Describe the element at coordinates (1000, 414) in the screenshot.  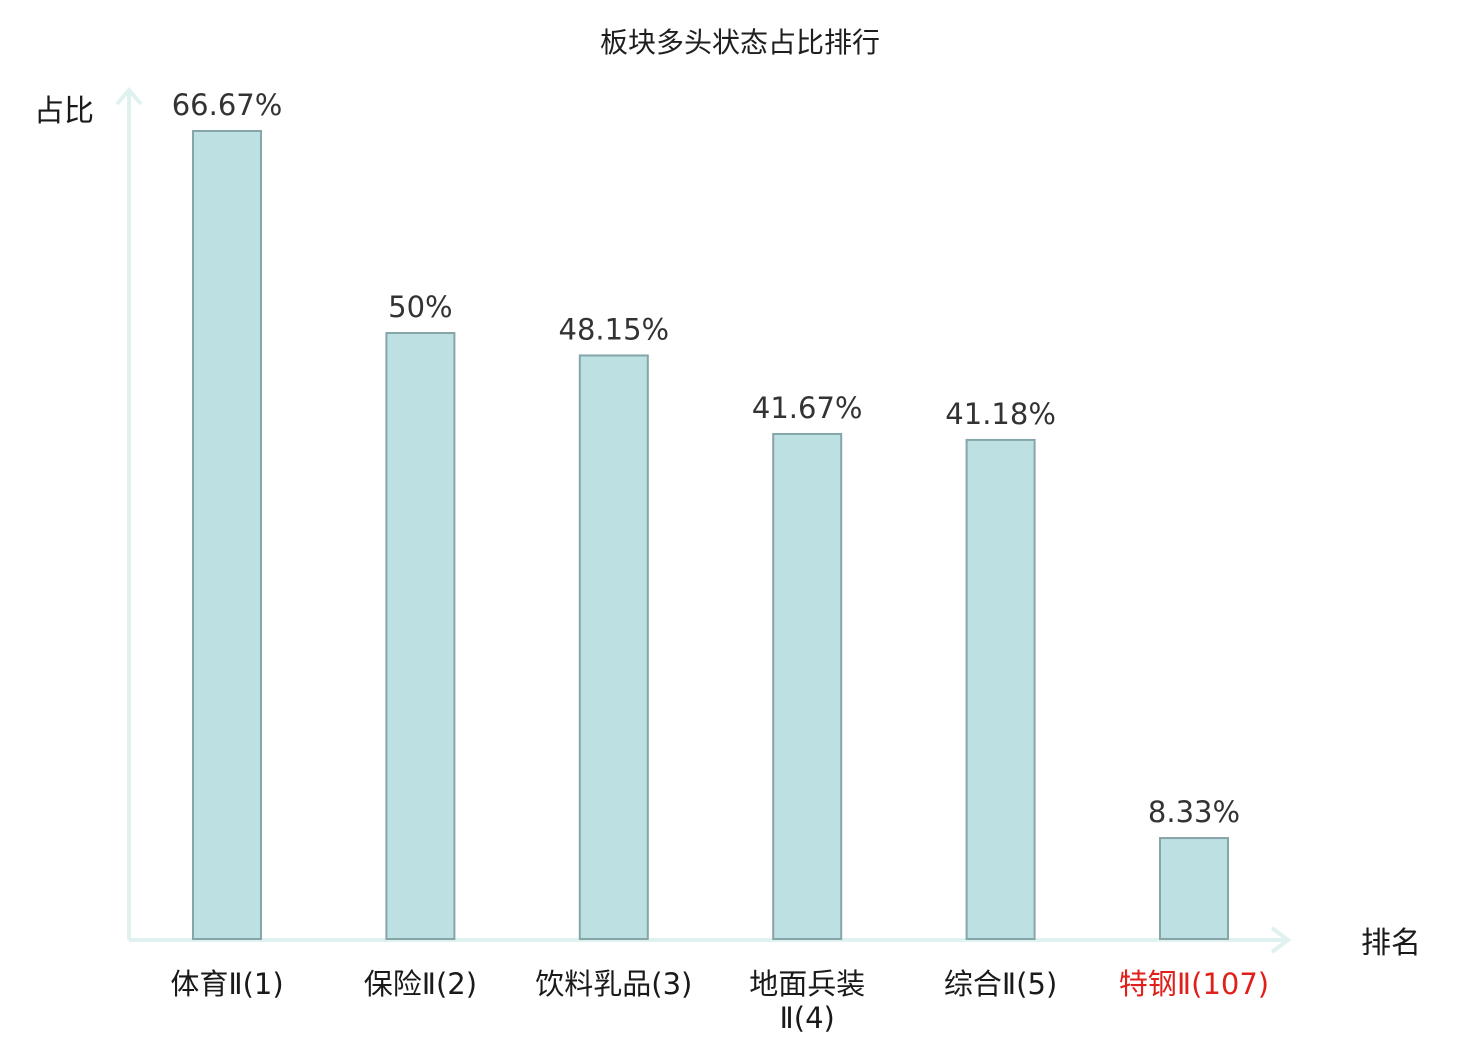
I see `value-label-5: 41.18%` at that location.